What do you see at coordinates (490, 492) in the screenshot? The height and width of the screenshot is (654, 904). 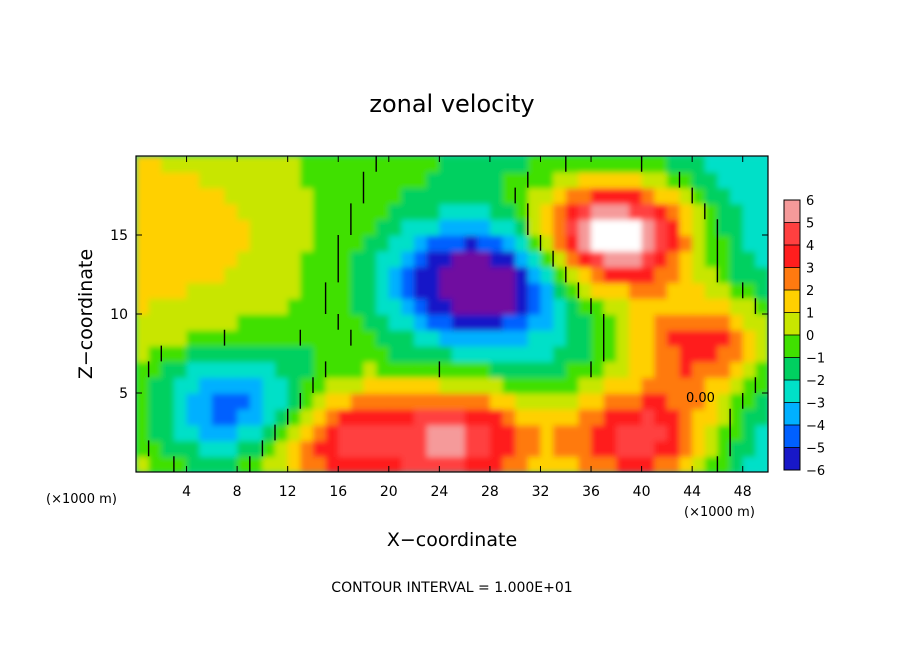 I see `x-tick-label: 28` at bounding box center [490, 492].